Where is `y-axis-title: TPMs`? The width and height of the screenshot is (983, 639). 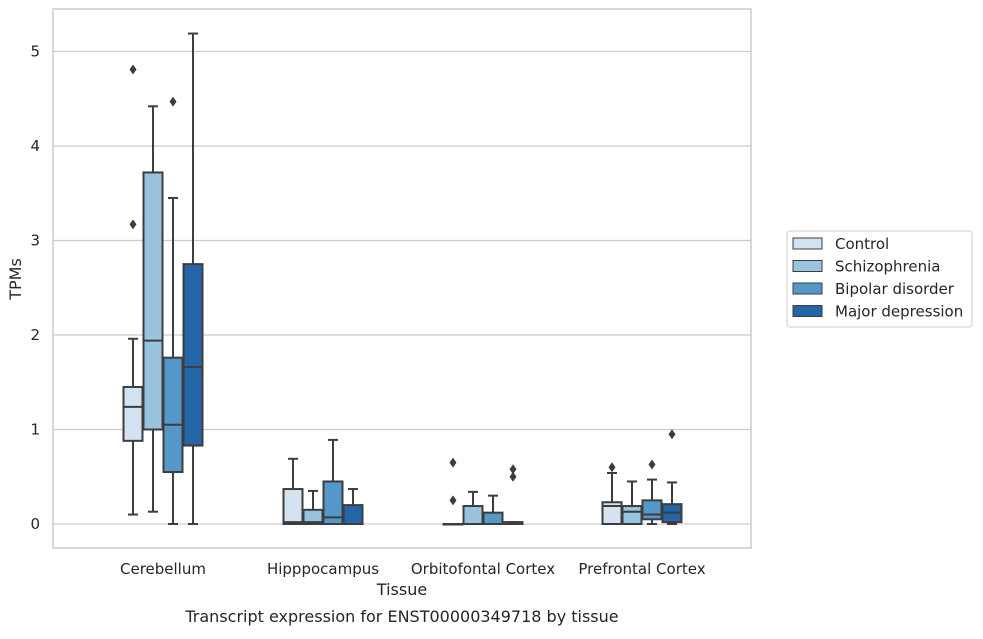
y-axis-title: TPMs is located at coordinates (15, 279).